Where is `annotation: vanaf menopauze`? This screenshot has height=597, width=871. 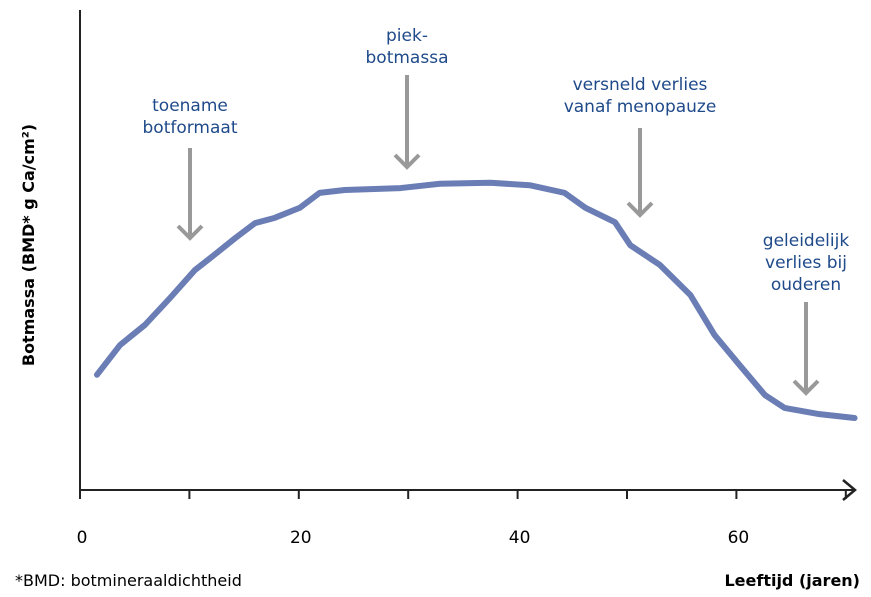
annotation: vanaf menopauze is located at coordinates (640, 107).